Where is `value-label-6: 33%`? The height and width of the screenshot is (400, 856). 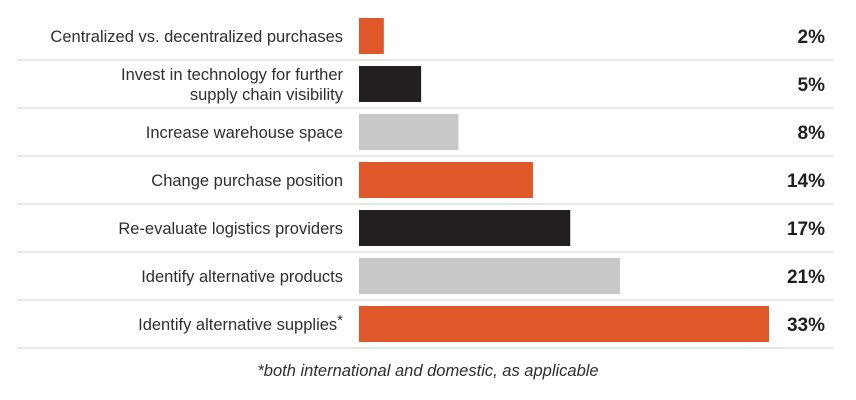
value-label-6: 33% is located at coordinates (806, 325).